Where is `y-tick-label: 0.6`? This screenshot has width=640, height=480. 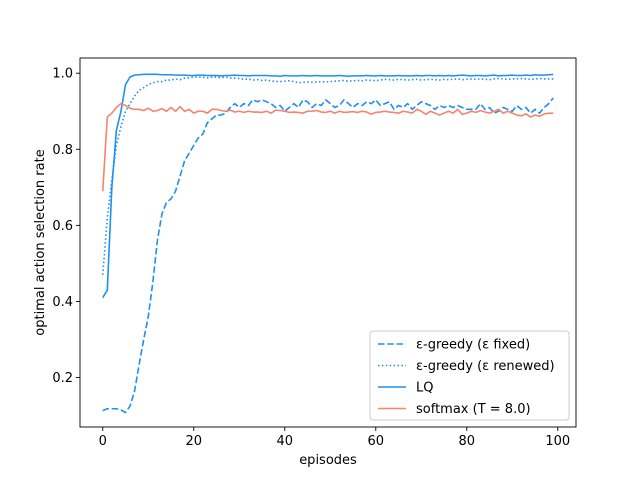
y-tick-label: 0.6 is located at coordinates (62, 226).